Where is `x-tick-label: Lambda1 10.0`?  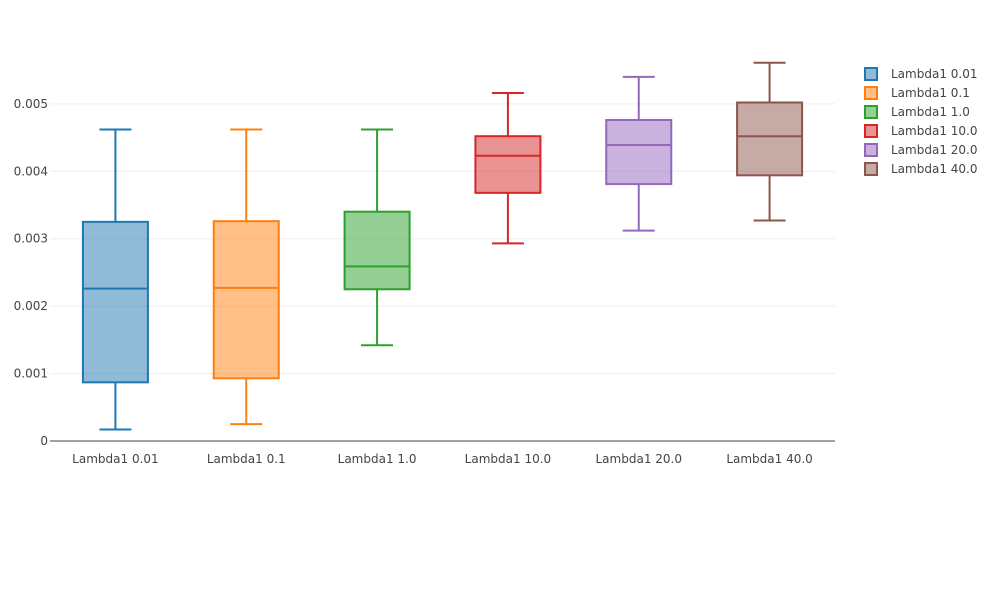
x-tick-label: Lambda1 10.0 is located at coordinates (508, 459).